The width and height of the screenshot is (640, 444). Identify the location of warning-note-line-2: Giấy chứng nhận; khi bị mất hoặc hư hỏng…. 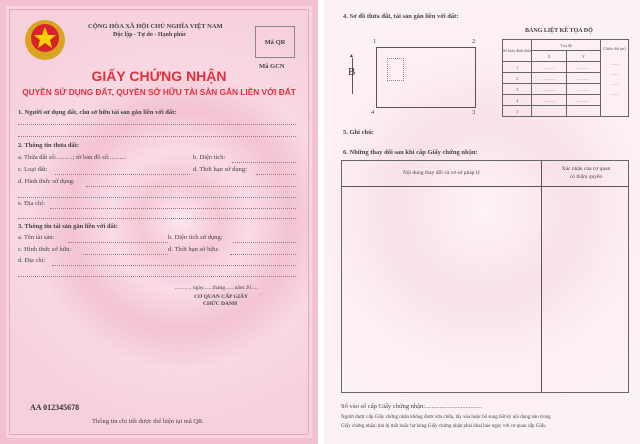
(444, 426).